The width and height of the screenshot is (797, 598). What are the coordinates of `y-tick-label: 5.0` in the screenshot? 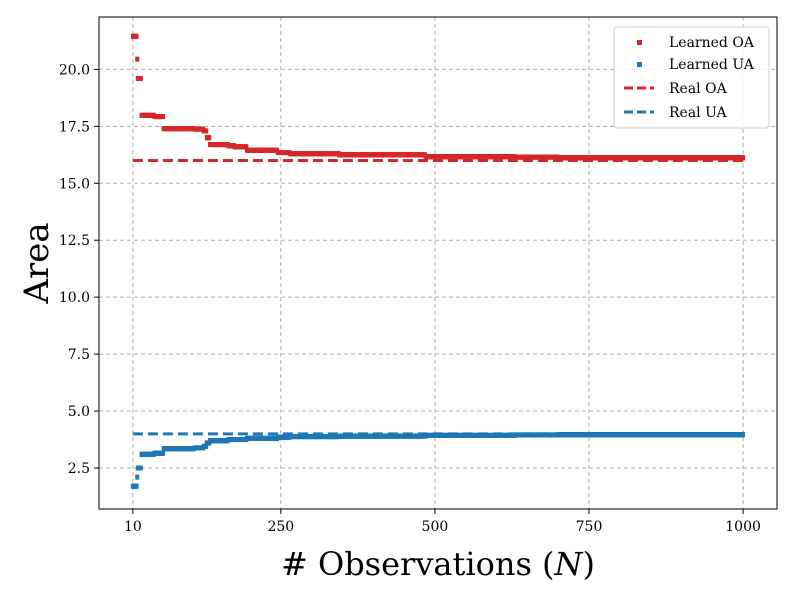 It's located at (79, 412).